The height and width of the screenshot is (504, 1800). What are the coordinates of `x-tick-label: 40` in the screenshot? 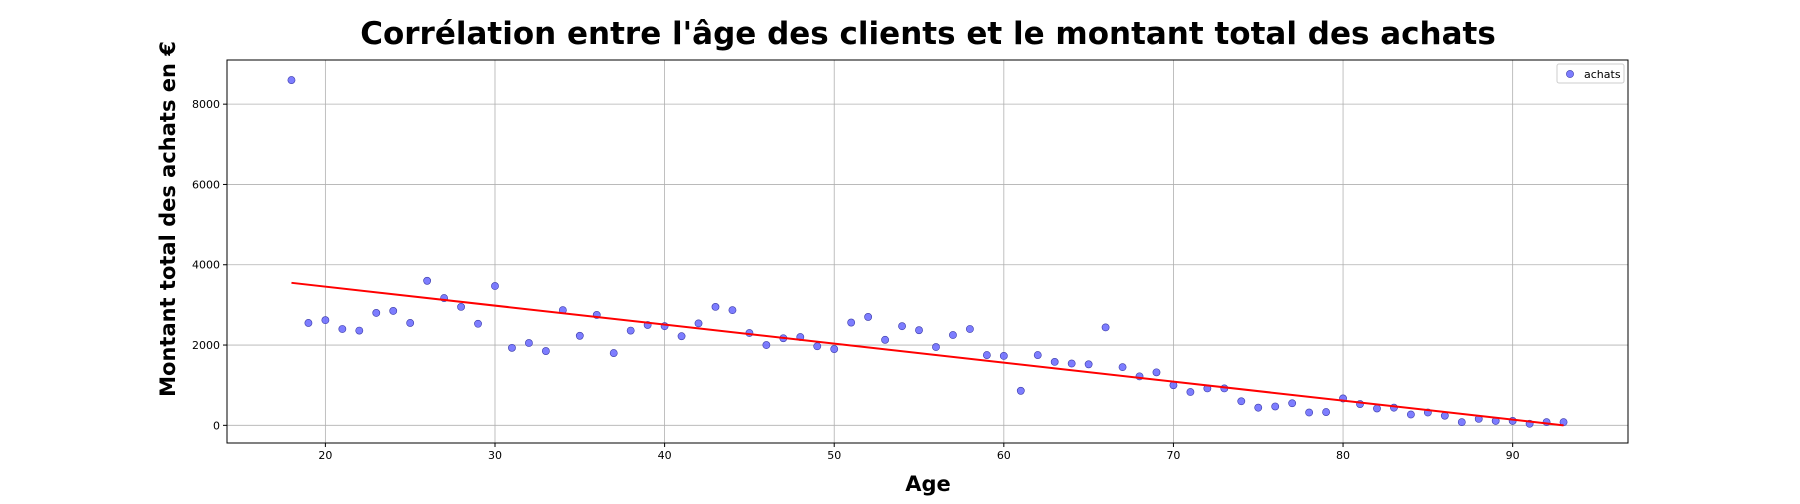 It's located at (665, 455).